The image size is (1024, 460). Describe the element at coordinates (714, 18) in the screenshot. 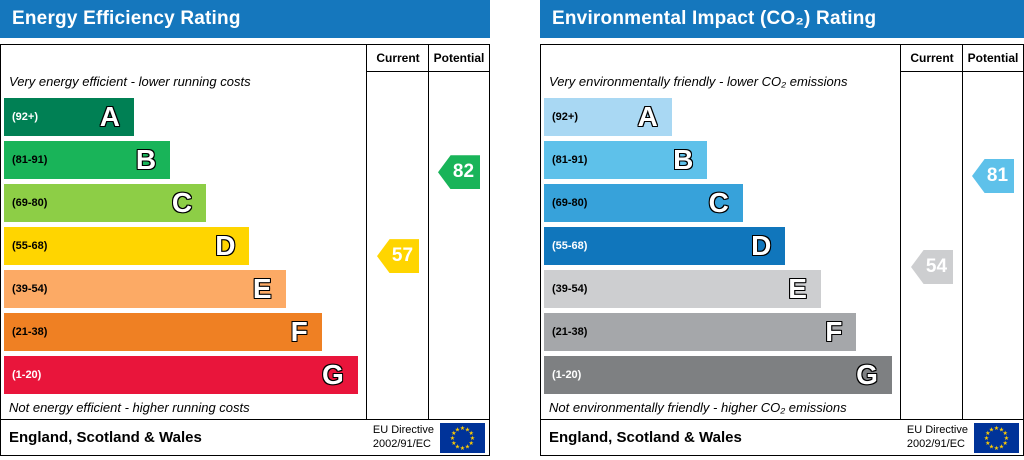

I see `environmental-chart-title: Environmental Impact (CO₂) Rating` at that location.